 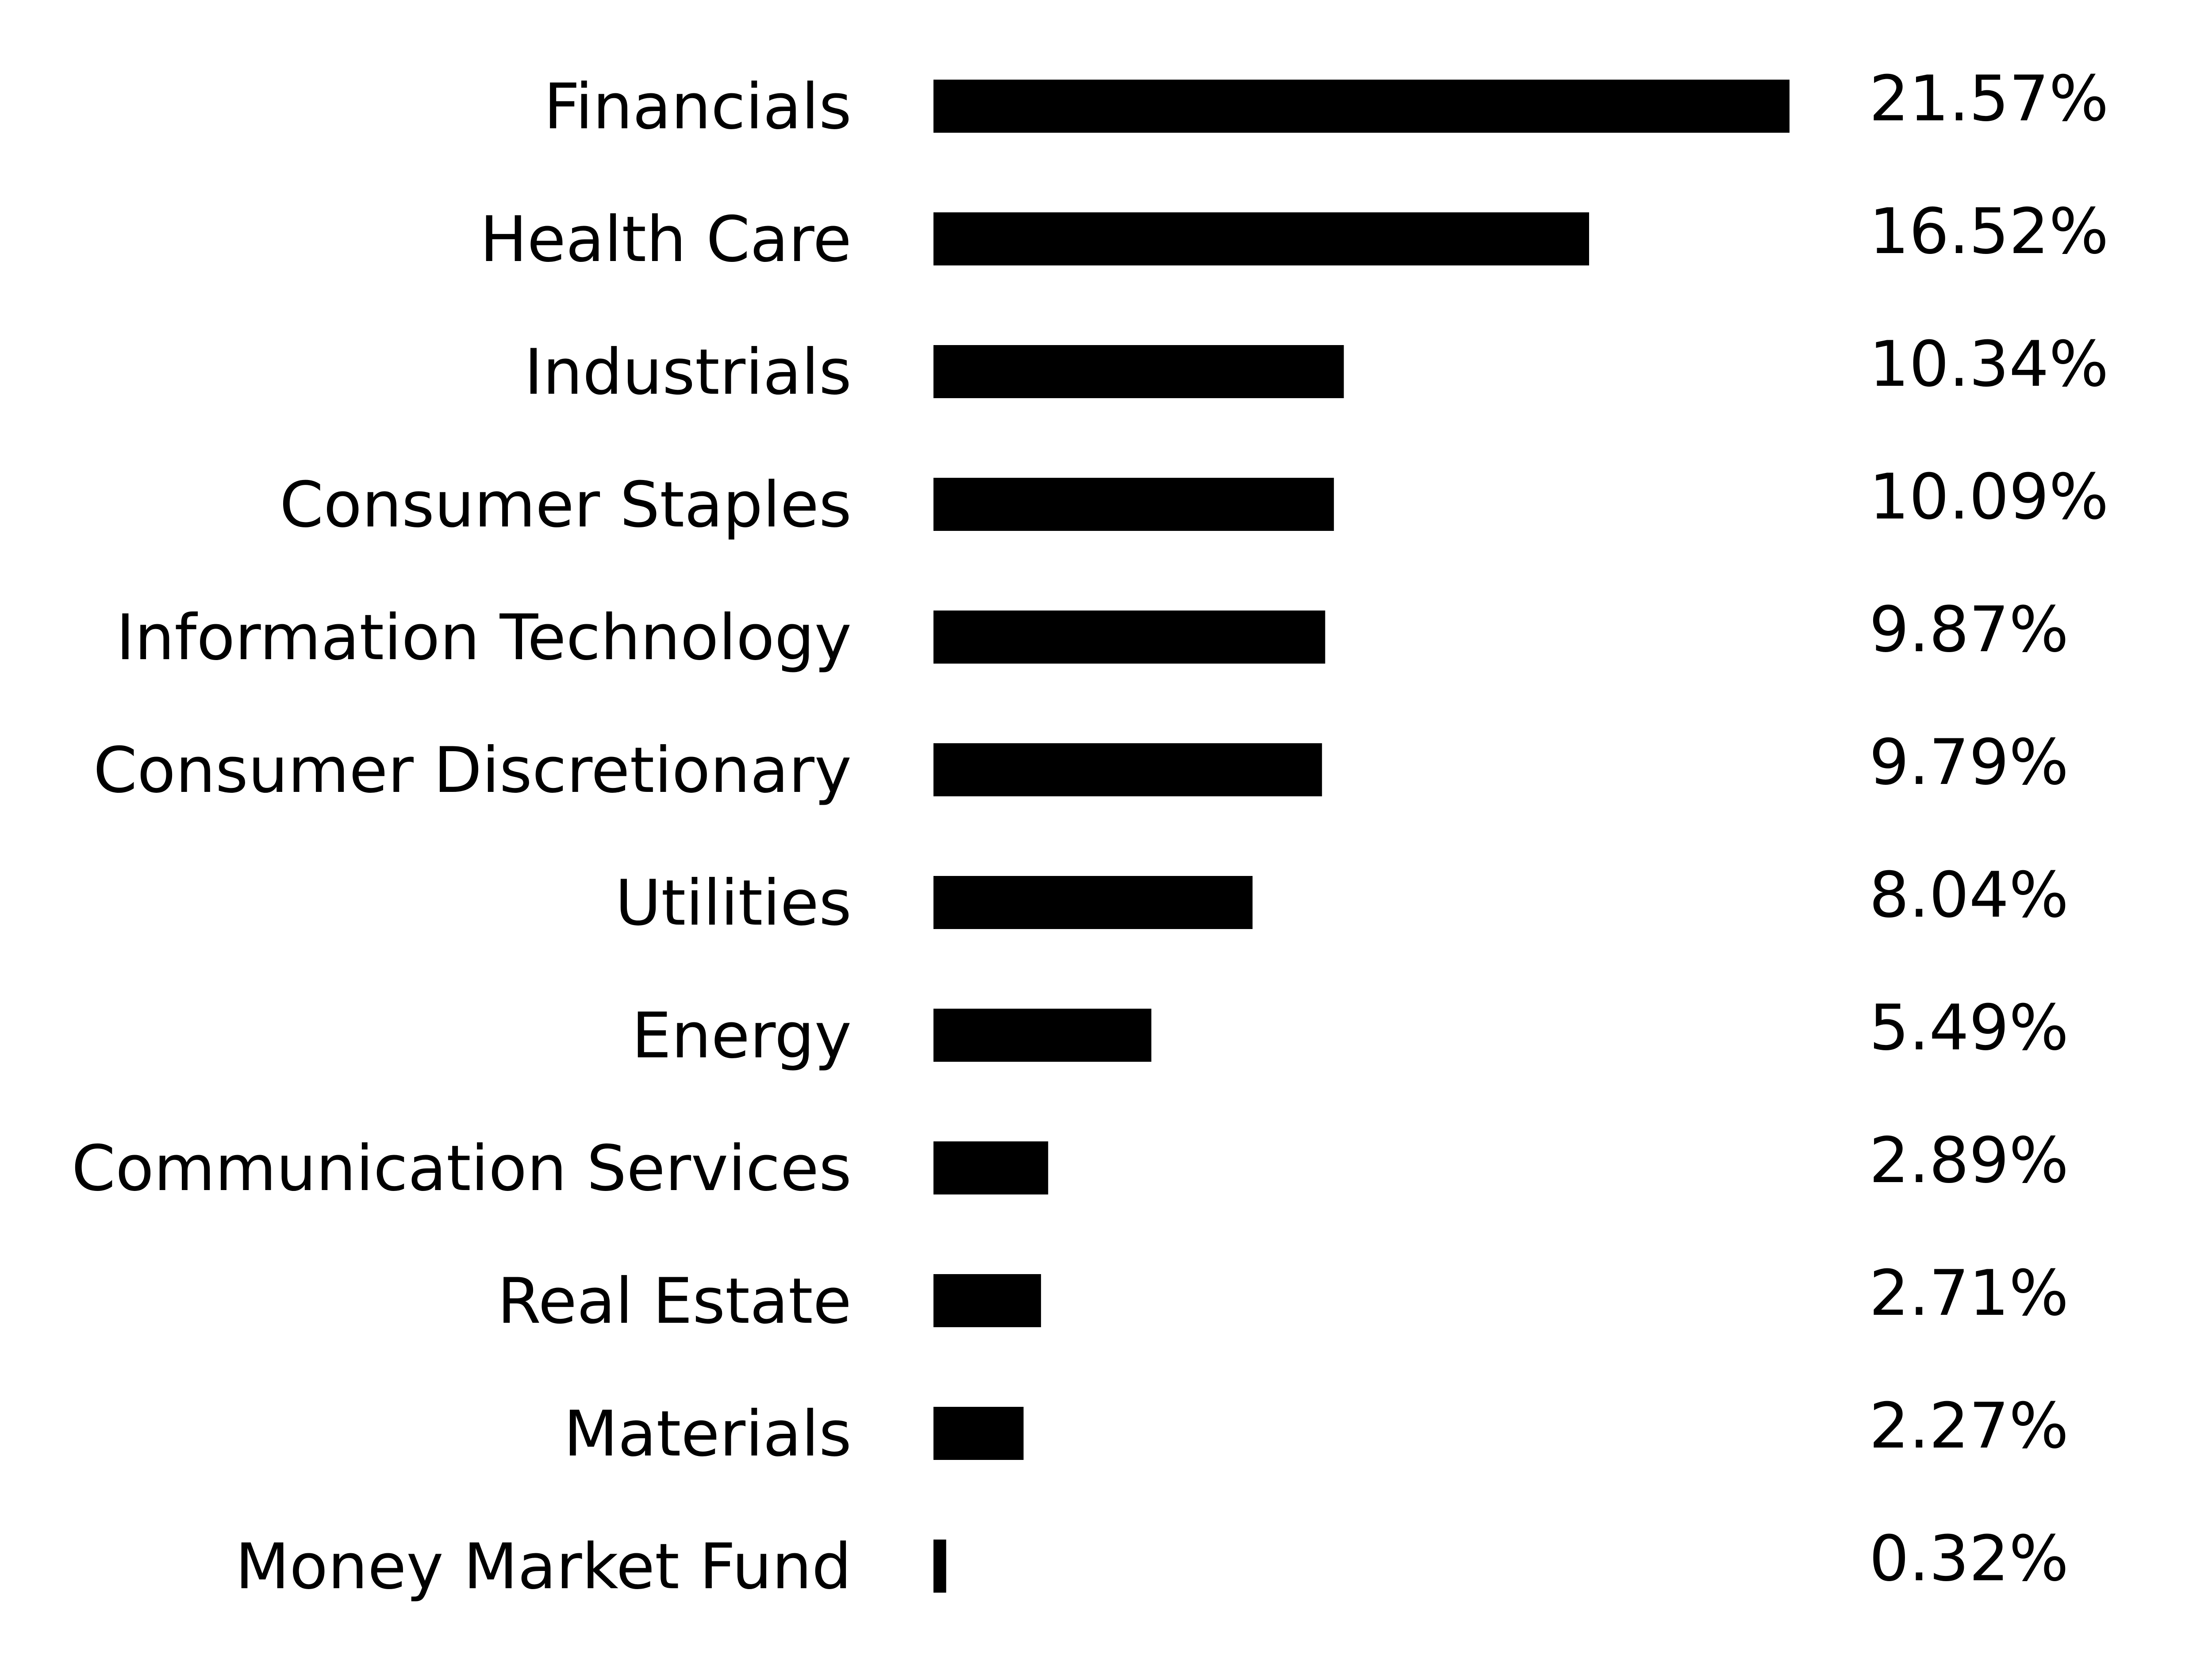 What do you see at coordinates (1969, 1426) in the screenshot?
I see `value-label-materials: 2.27%` at bounding box center [1969, 1426].